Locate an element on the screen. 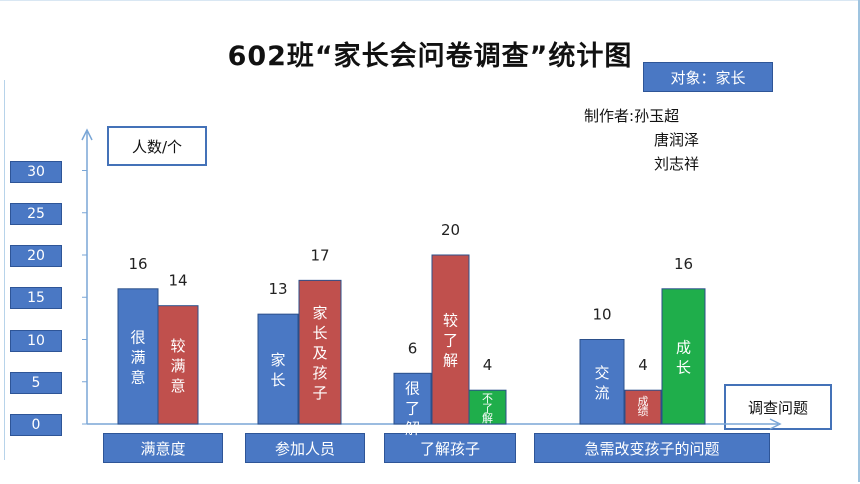 This screenshot has width=860, height=484. data-label: 13 is located at coordinates (277, 289).